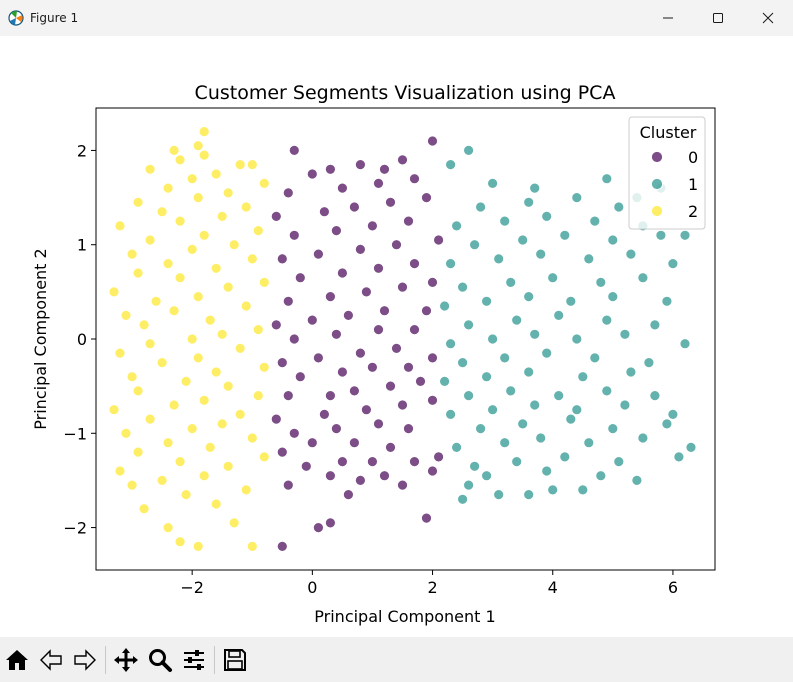 The height and width of the screenshot is (682, 793). I want to click on y-tick-label: −1, so click(75, 433).